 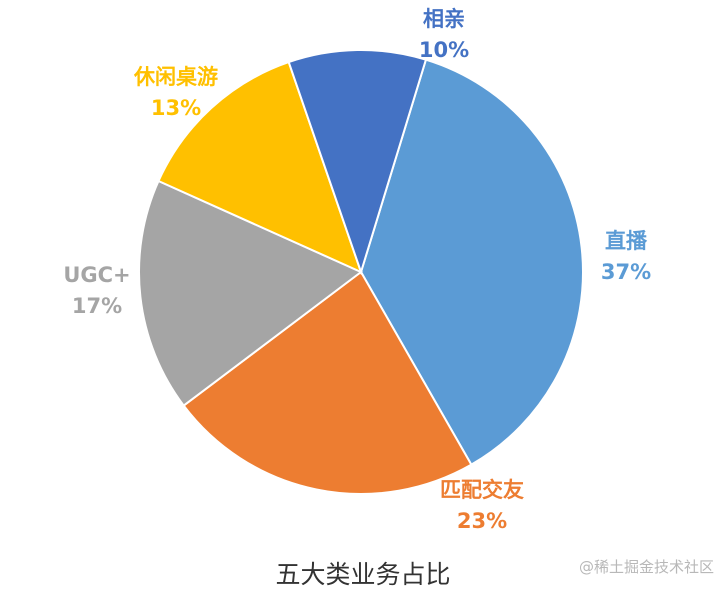 I want to click on watermark: @稀土掘金技术社区, so click(x=646, y=567).